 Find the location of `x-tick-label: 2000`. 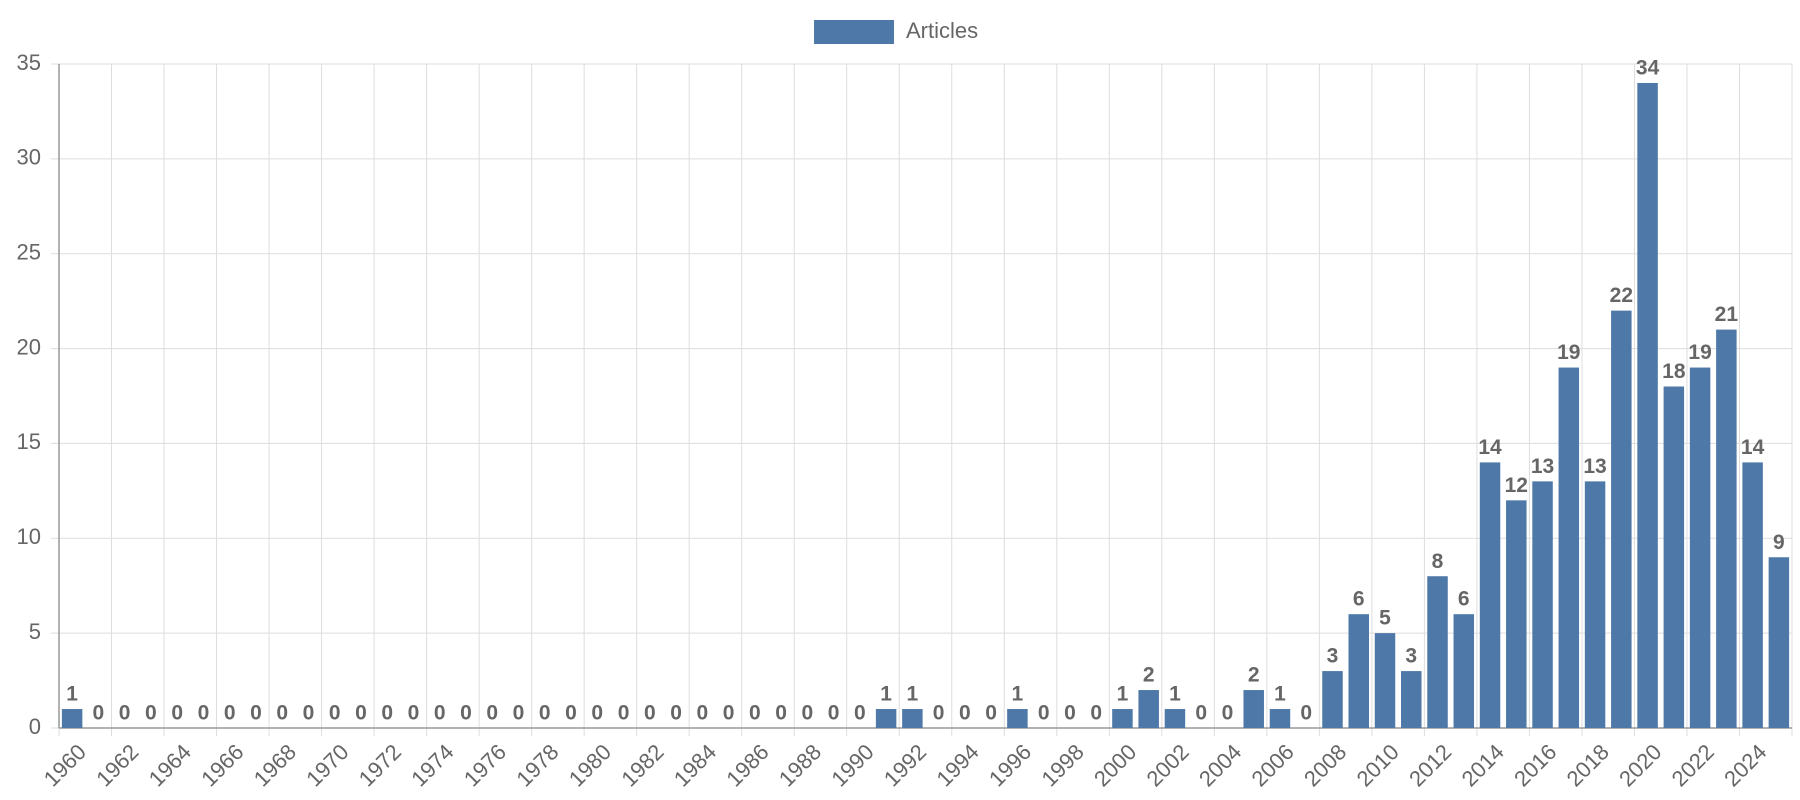

x-tick-label: 2000 is located at coordinates (1115, 765).